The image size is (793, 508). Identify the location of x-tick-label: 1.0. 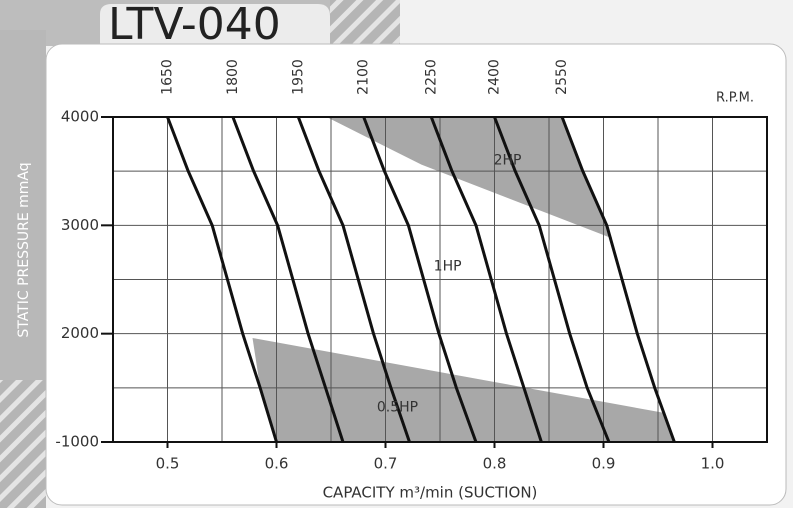
(713, 464).